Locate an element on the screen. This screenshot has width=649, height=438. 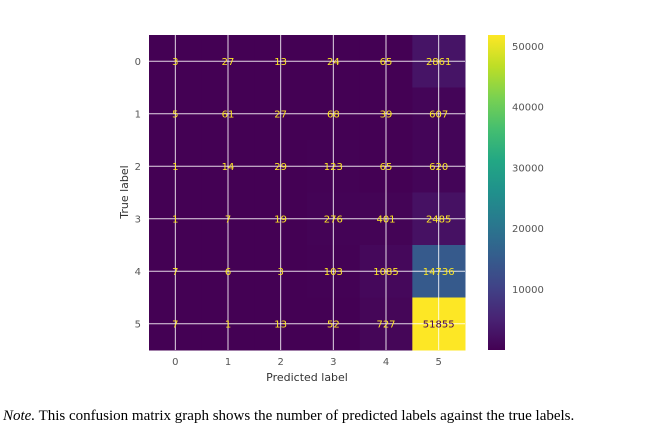
y-axis-ticks: 0 1 2 3 4 5 is located at coordinates (138, 194).